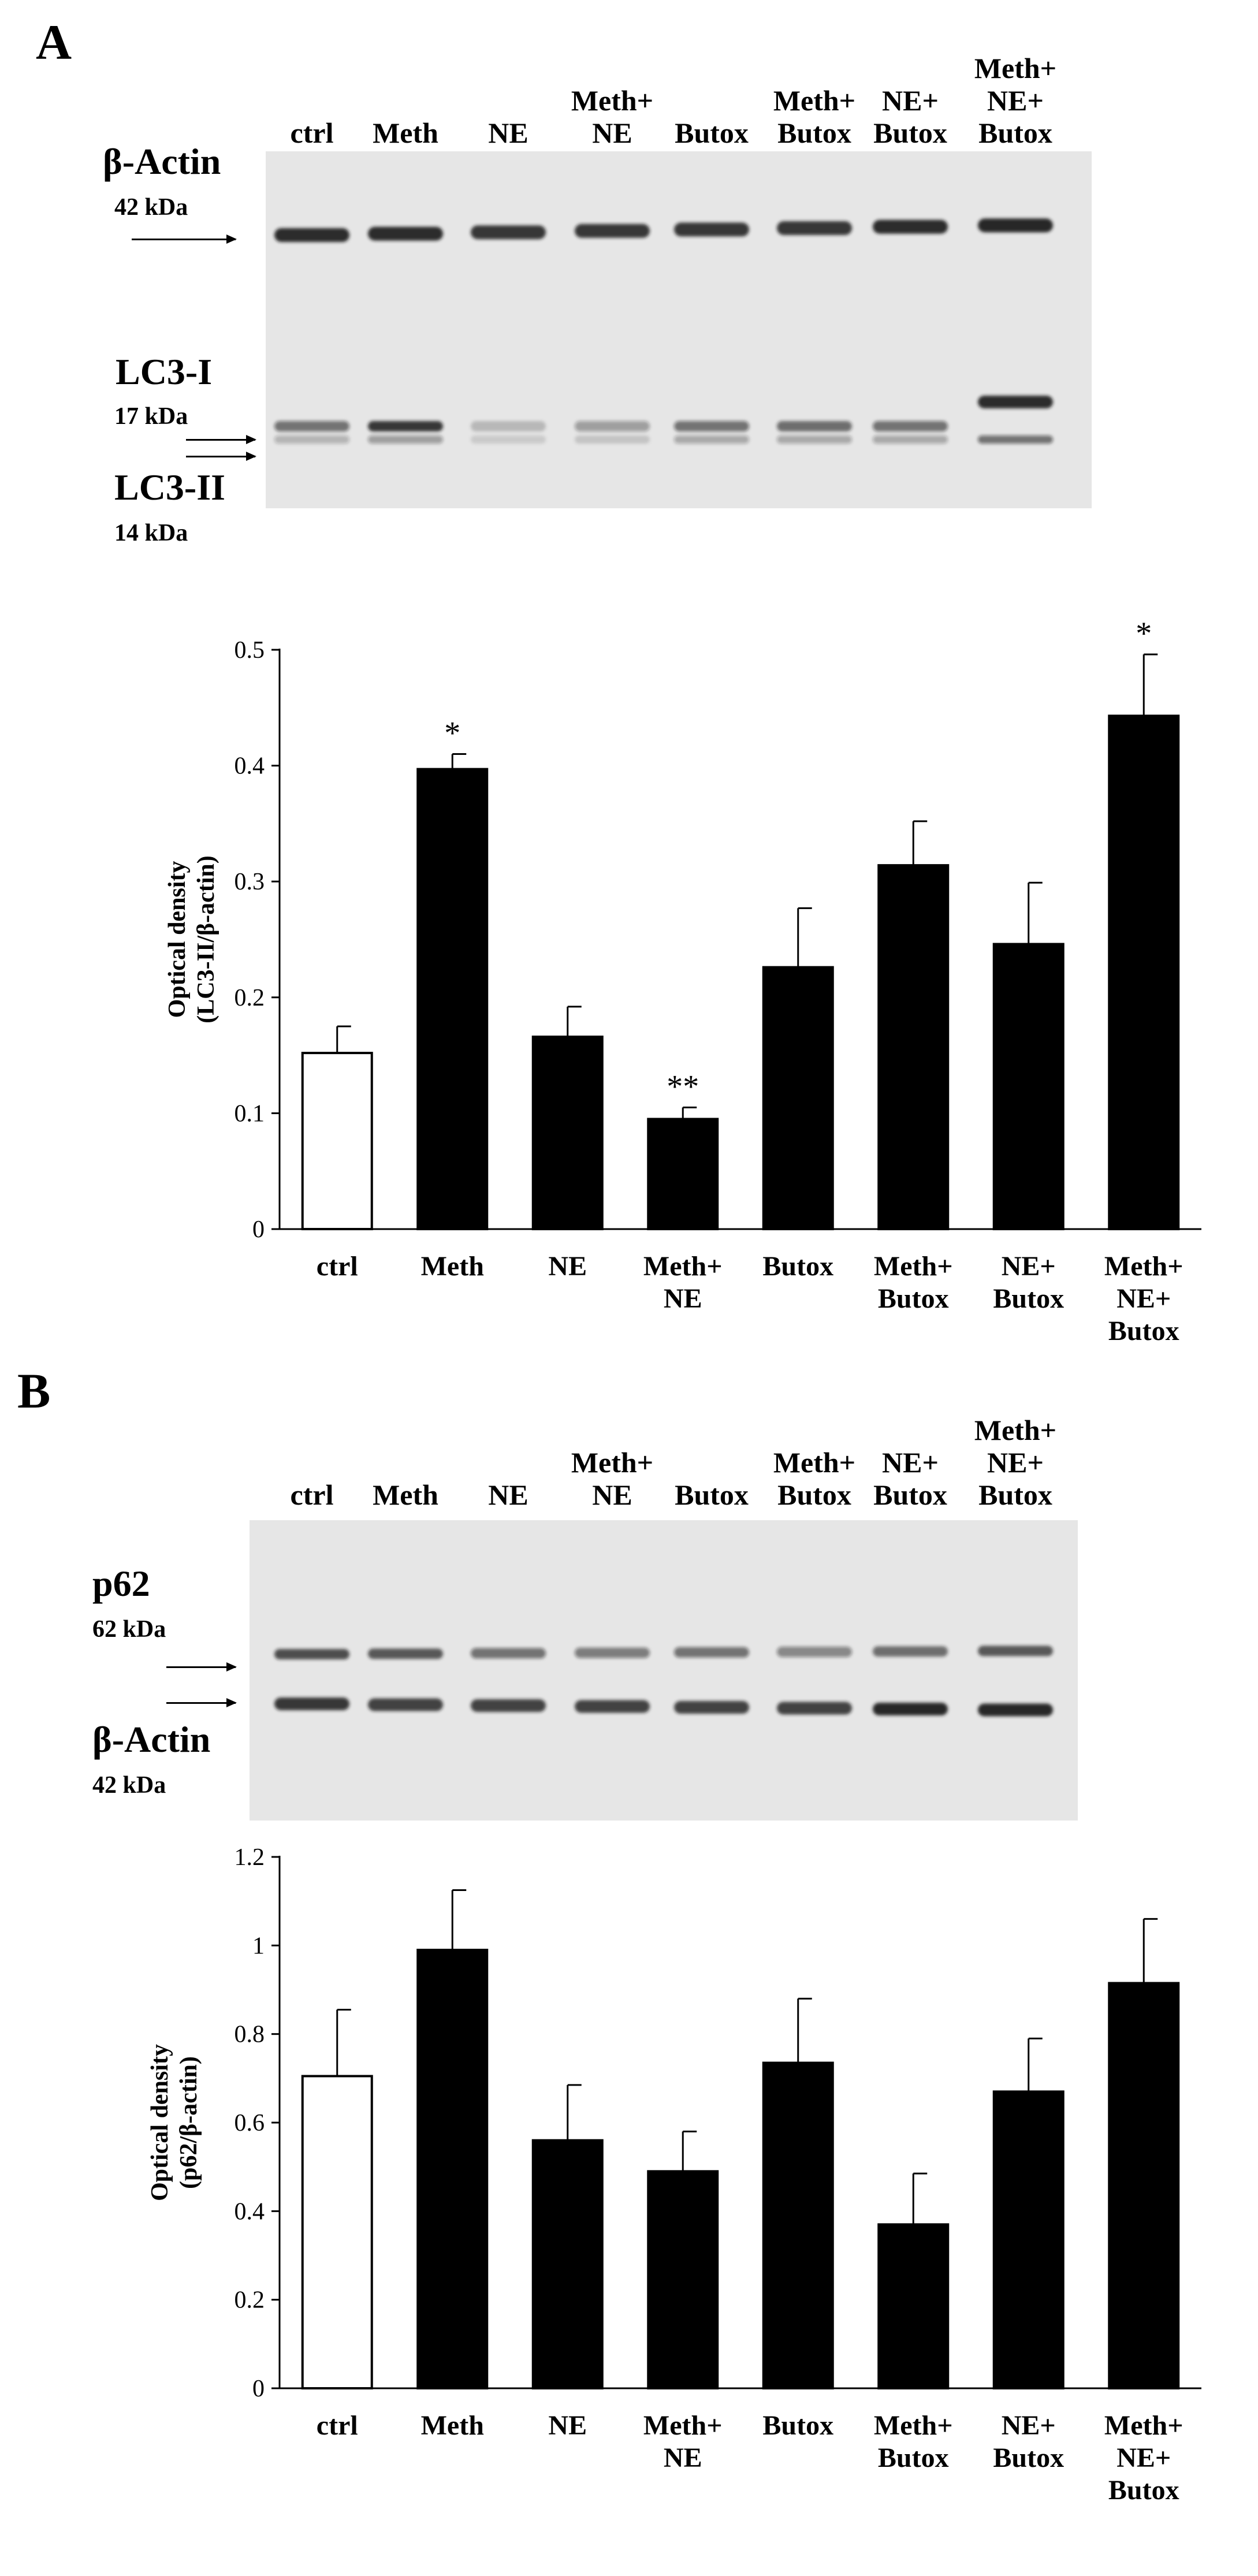  I want to click on chart-b-y-tick-label: 0.4, so click(250, 2211).